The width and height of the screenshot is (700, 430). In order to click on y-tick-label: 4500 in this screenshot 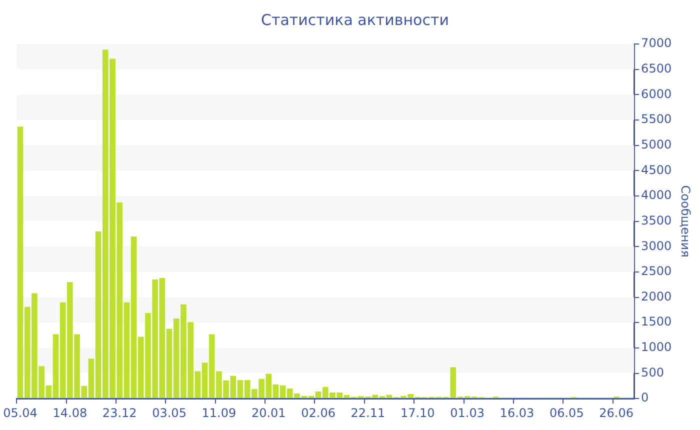, I will do `click(656, 169)`.